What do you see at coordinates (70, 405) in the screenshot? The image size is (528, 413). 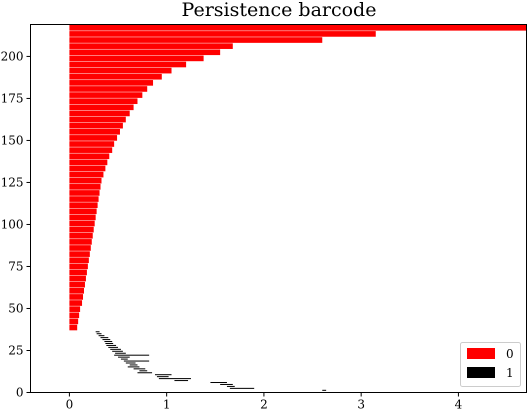 I see `x-tick-label: 0` at bounding box center [70, 405].